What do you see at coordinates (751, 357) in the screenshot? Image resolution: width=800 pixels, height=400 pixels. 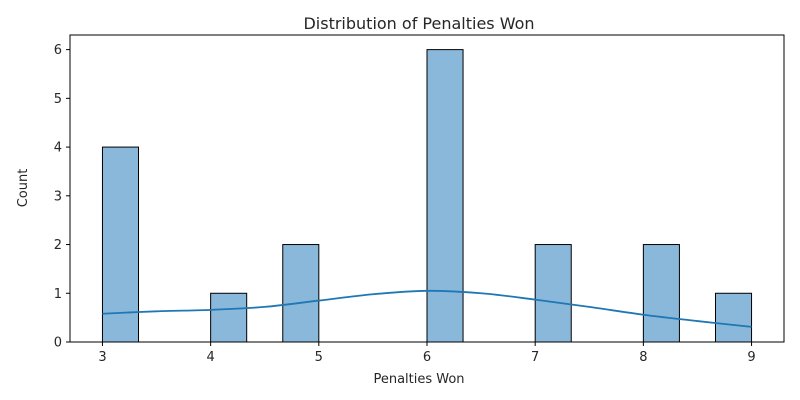 I see `x-tick-label: 9` at bounding box center [751, 357].